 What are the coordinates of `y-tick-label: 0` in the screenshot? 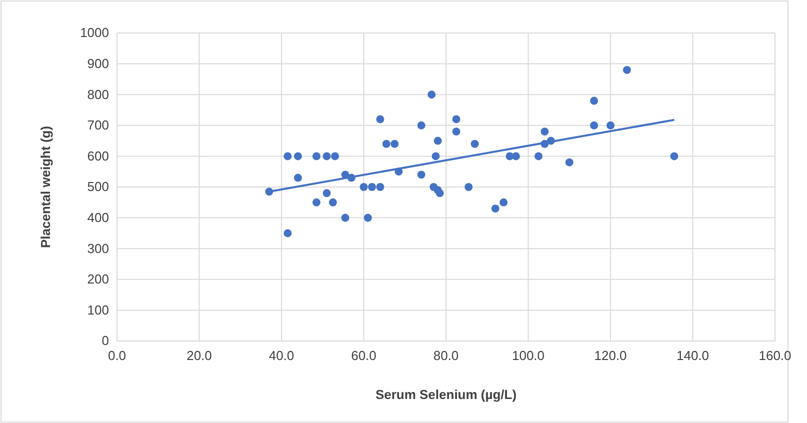 It's located at (105, 340).